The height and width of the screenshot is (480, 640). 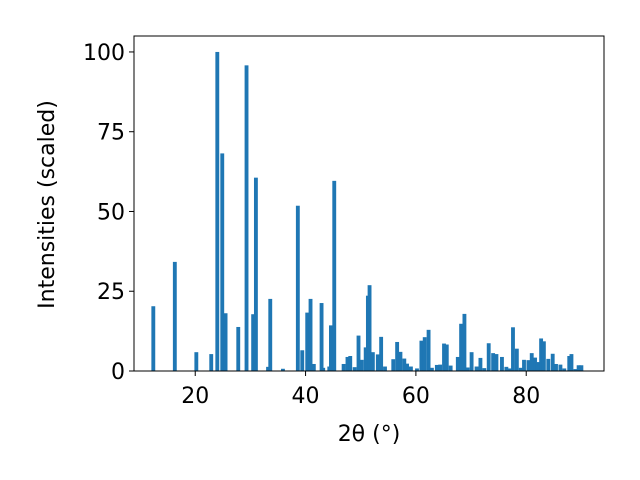 I want to click on y-axis-label: Intensities (scaled), so click(x=47, y=204).